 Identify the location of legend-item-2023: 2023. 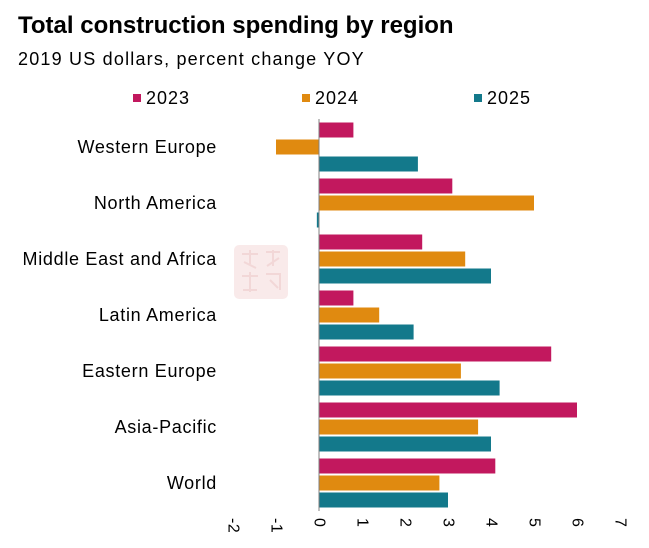
(161, 98).